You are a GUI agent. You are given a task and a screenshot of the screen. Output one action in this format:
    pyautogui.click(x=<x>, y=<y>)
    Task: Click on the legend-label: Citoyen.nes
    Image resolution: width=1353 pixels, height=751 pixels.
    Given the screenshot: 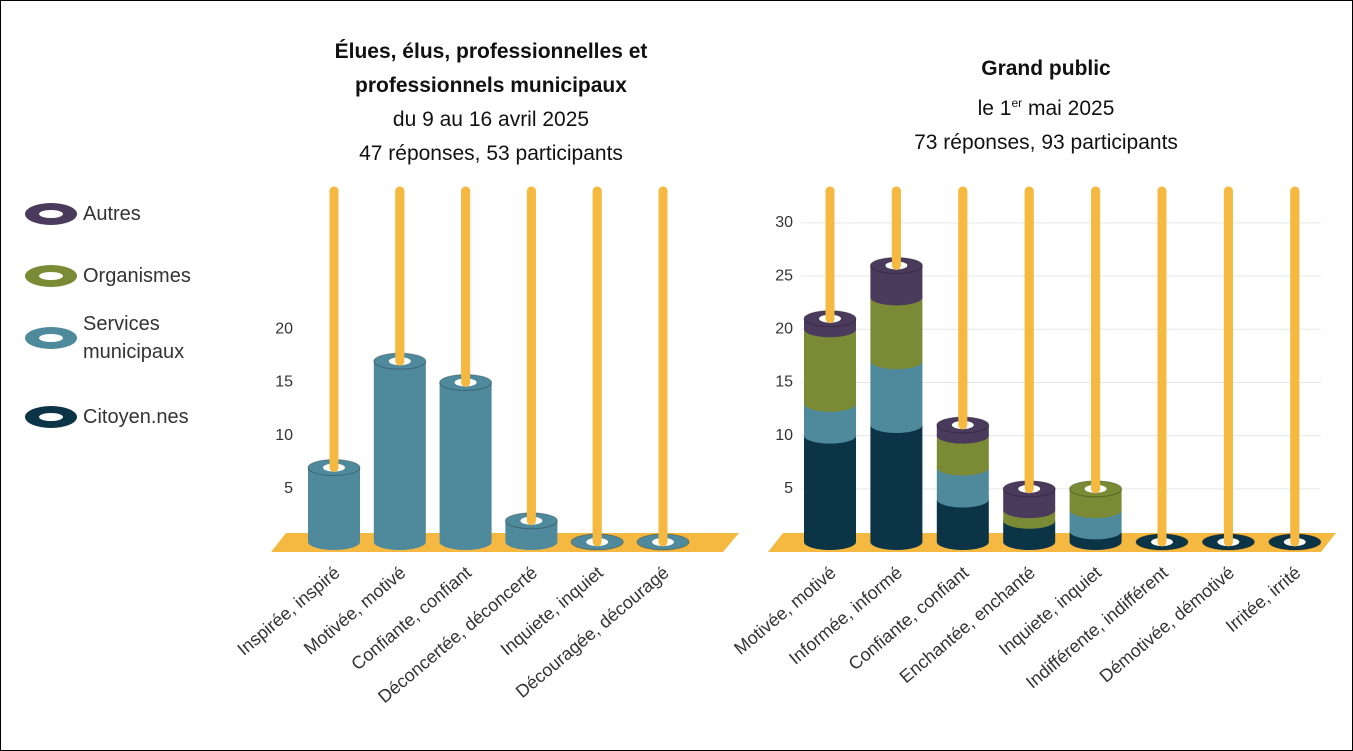 What is the action you would take?
    pyautogui.click(x=136, y=417)
    